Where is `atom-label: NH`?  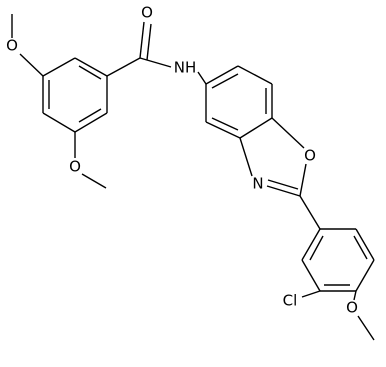 atom-label: NH is located at coordinates (185, 68).